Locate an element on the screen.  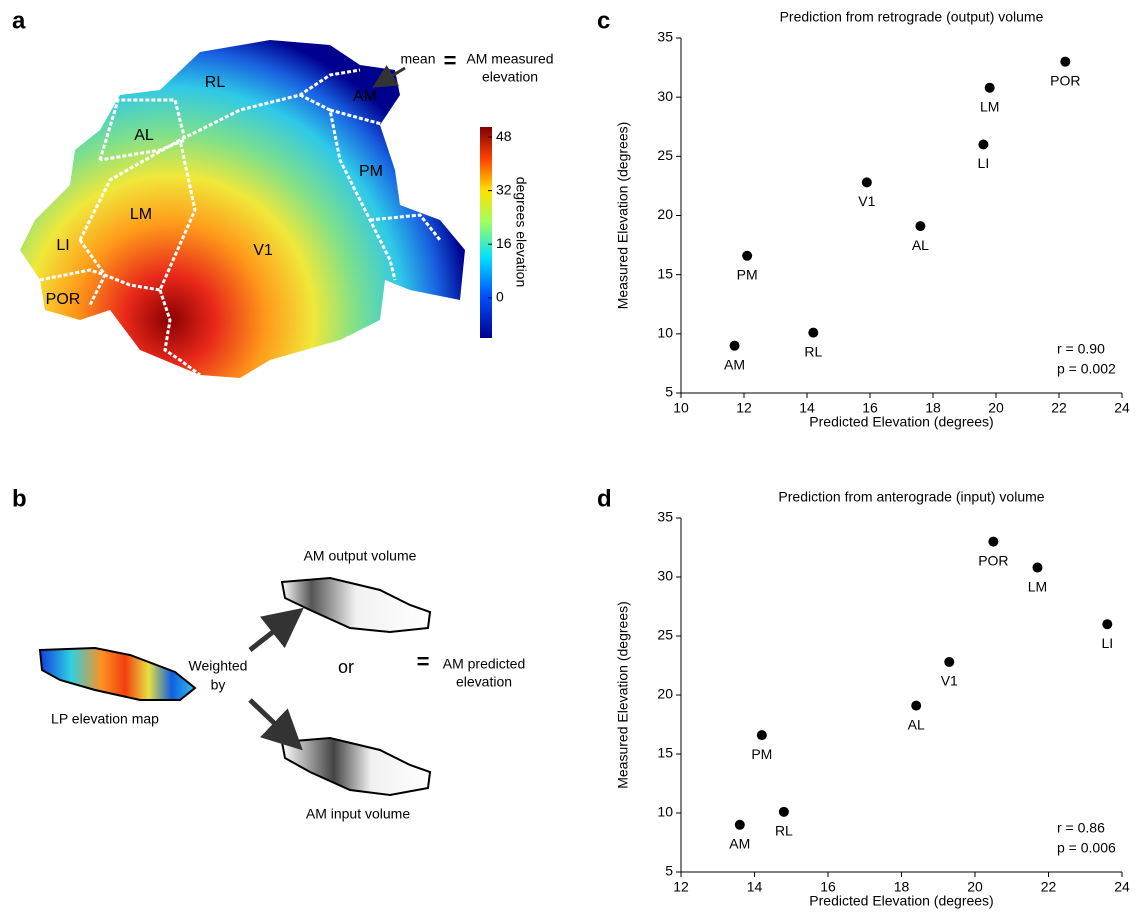
input-volume is located at coordinates (356, 766).